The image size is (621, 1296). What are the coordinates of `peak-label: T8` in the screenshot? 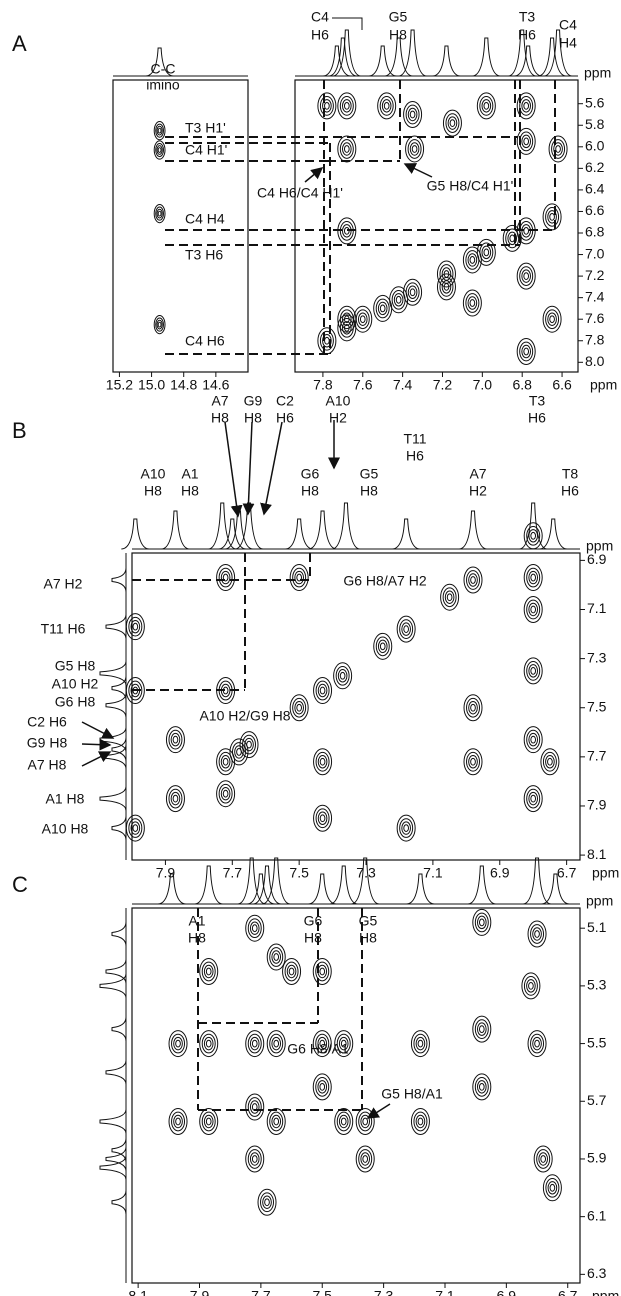 It's located at (570, 474).